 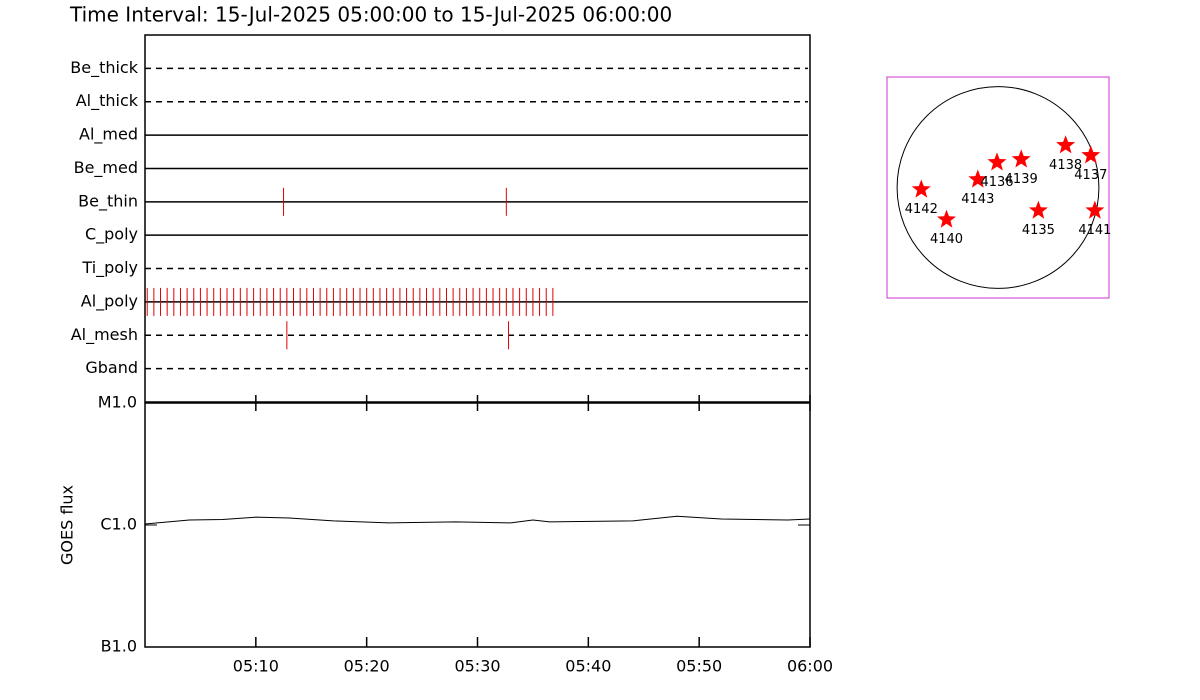 I want to click on filter-label: Al_mesh, so click(x=104, y=335).